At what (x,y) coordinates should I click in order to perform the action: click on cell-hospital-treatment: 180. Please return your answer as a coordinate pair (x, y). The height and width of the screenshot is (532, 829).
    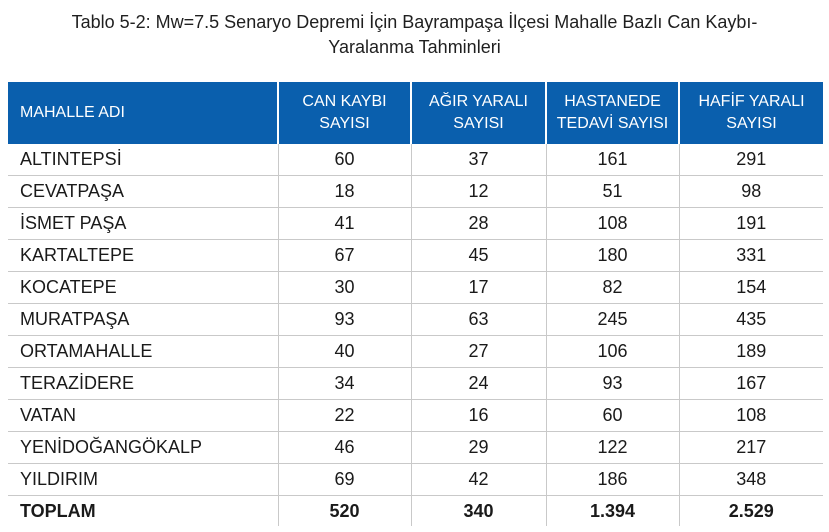
    Looking at the image, I should click on (612, 255).